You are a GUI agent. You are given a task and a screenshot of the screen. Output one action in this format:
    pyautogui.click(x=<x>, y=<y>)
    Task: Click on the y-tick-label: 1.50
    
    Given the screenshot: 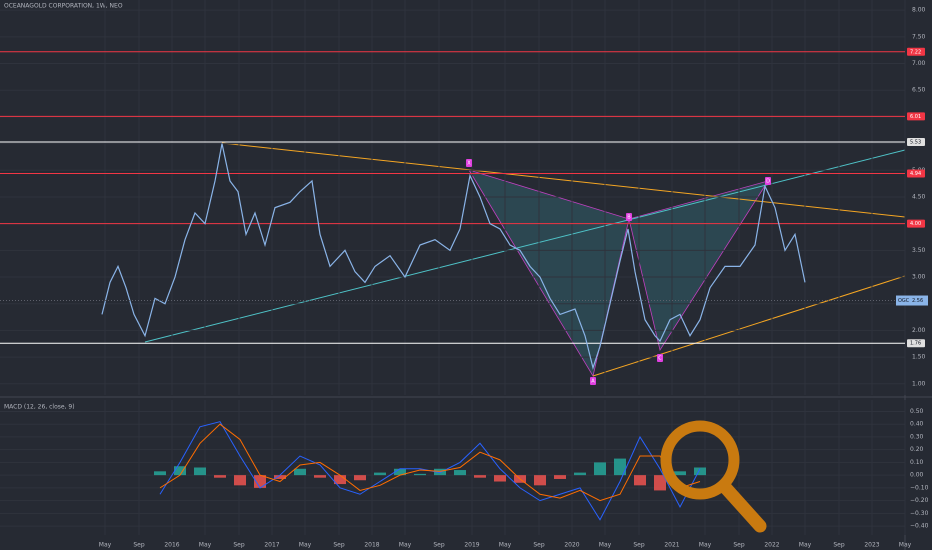 What is the action you would take?
    pyautogui.click(x=919, y=357)
    